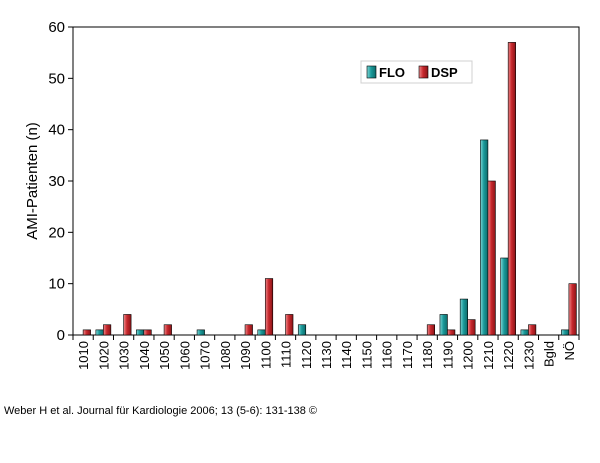  I want to click on x-tick-label: 1040, so click(144, 355).